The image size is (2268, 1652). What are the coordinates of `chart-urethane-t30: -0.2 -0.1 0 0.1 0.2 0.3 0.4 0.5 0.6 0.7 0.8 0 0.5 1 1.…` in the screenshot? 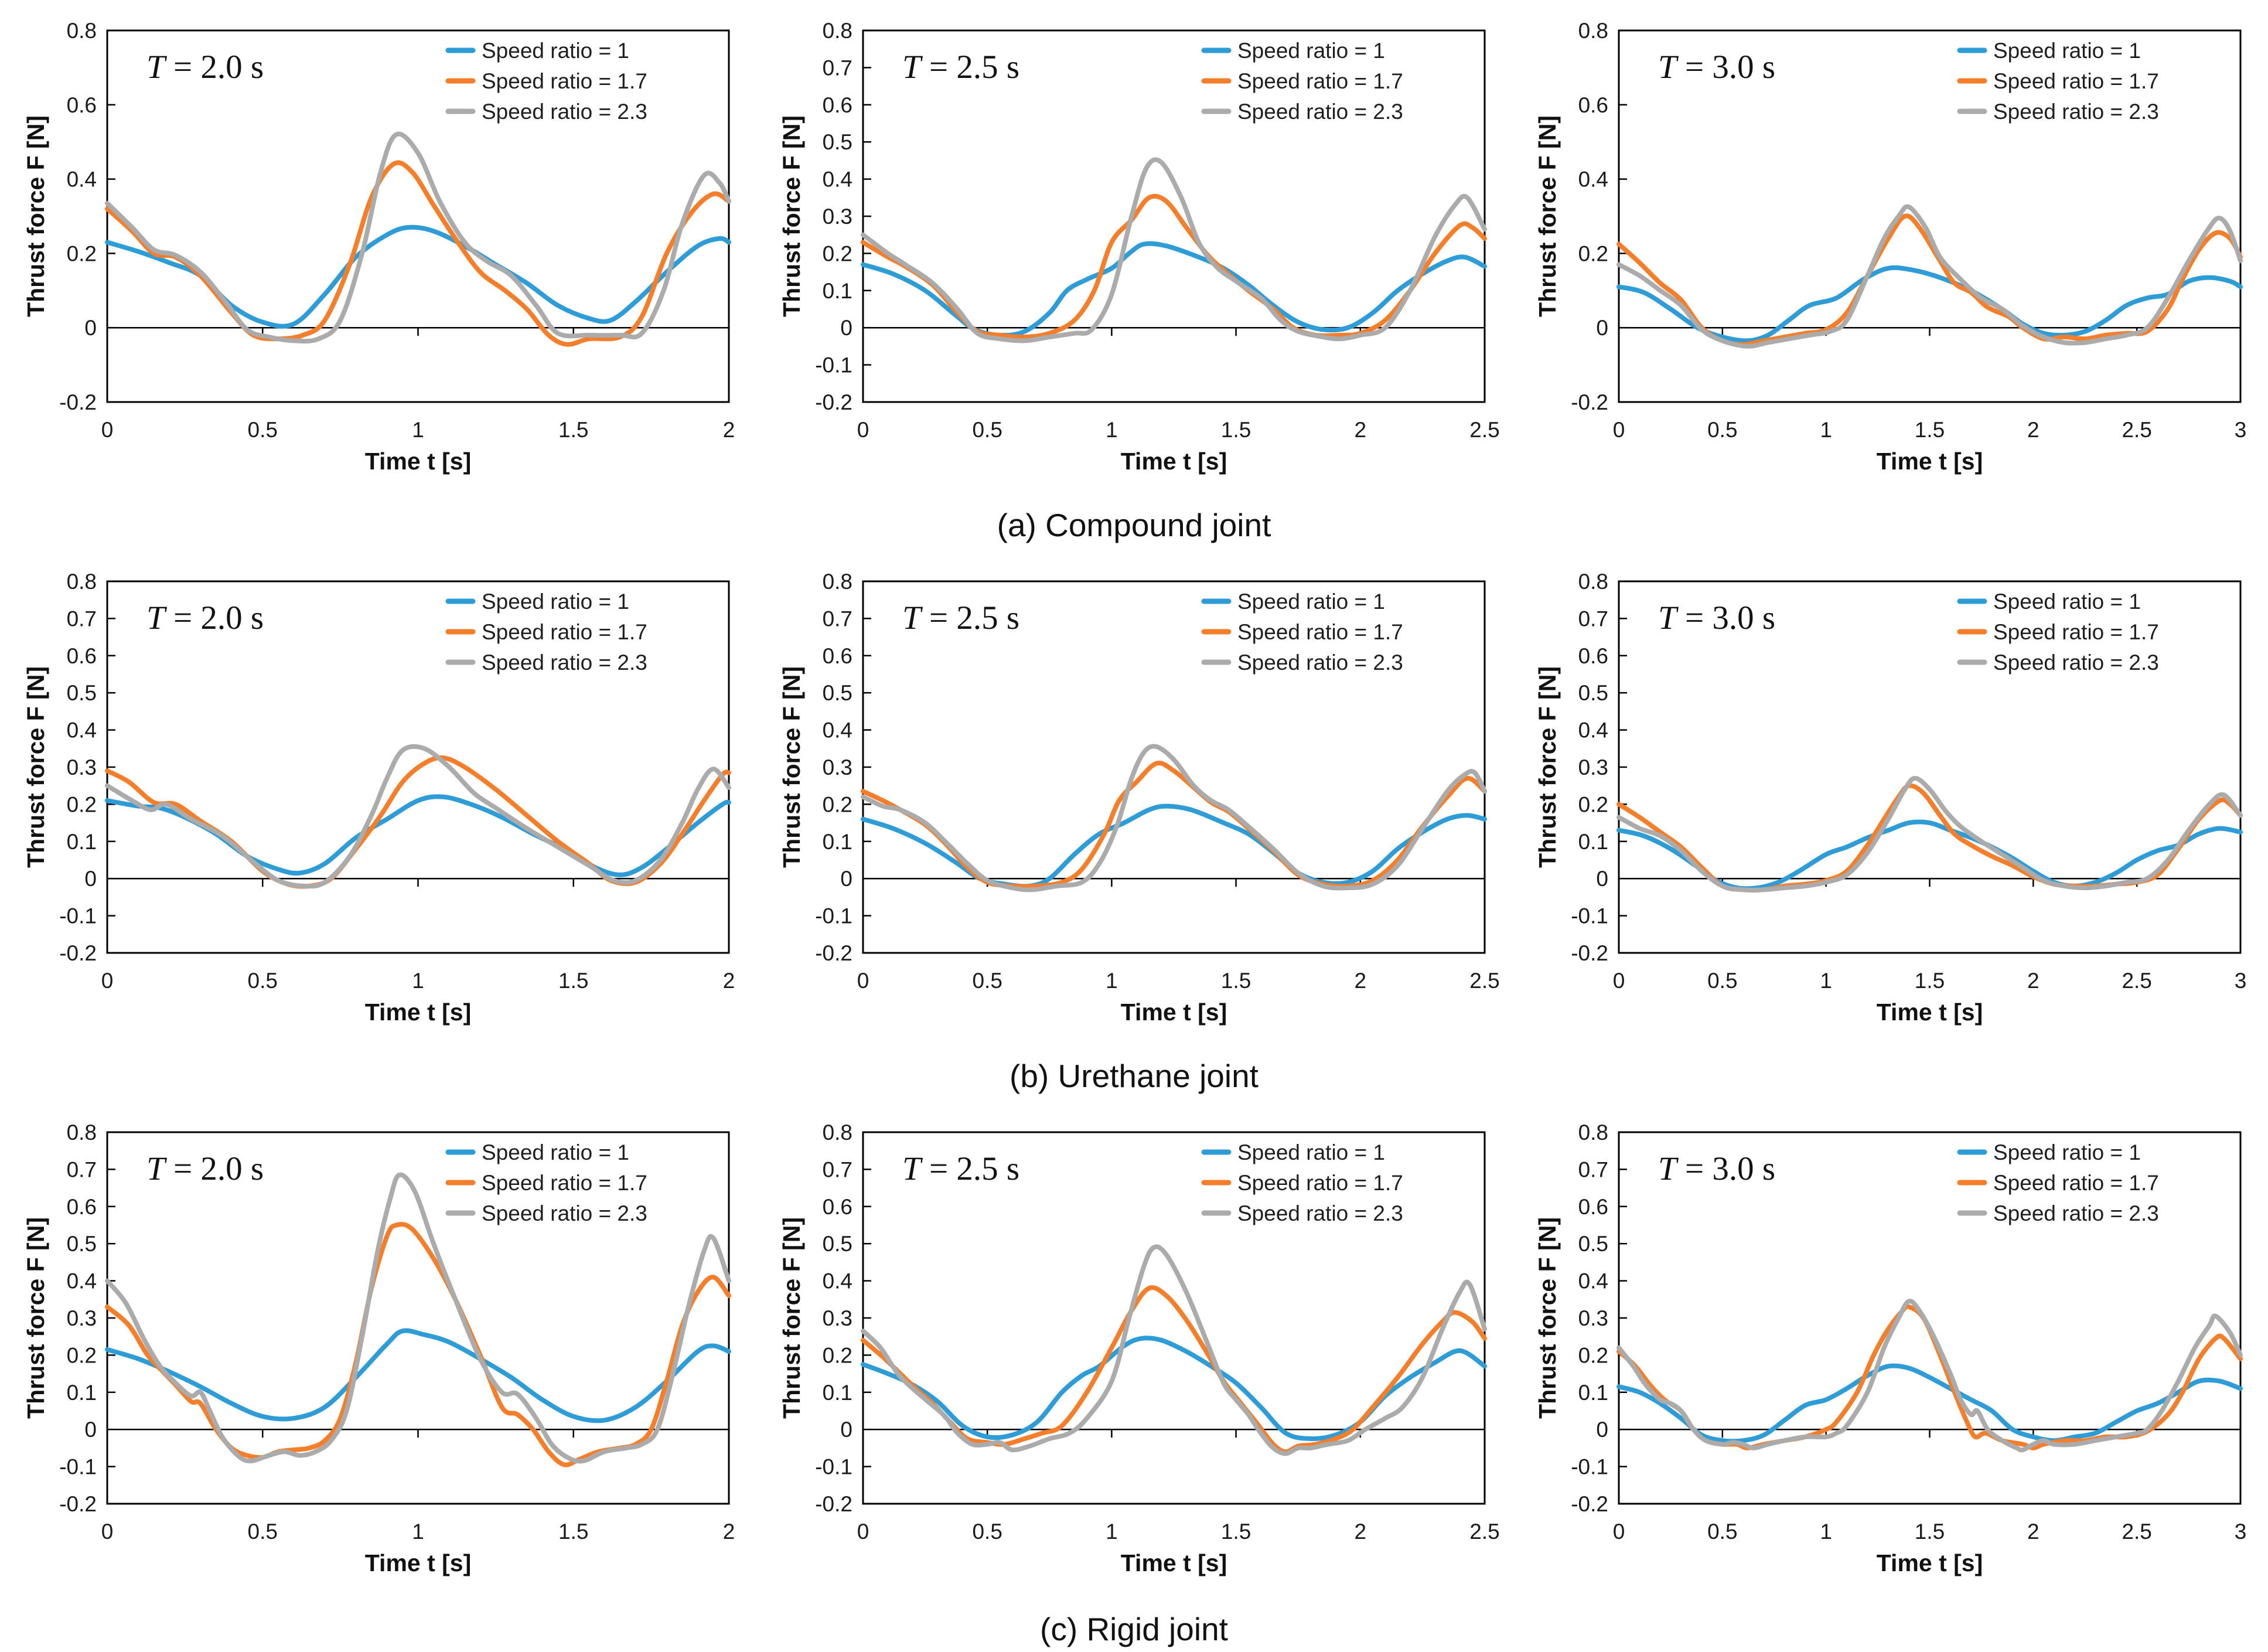 It's located at (1890, 798).